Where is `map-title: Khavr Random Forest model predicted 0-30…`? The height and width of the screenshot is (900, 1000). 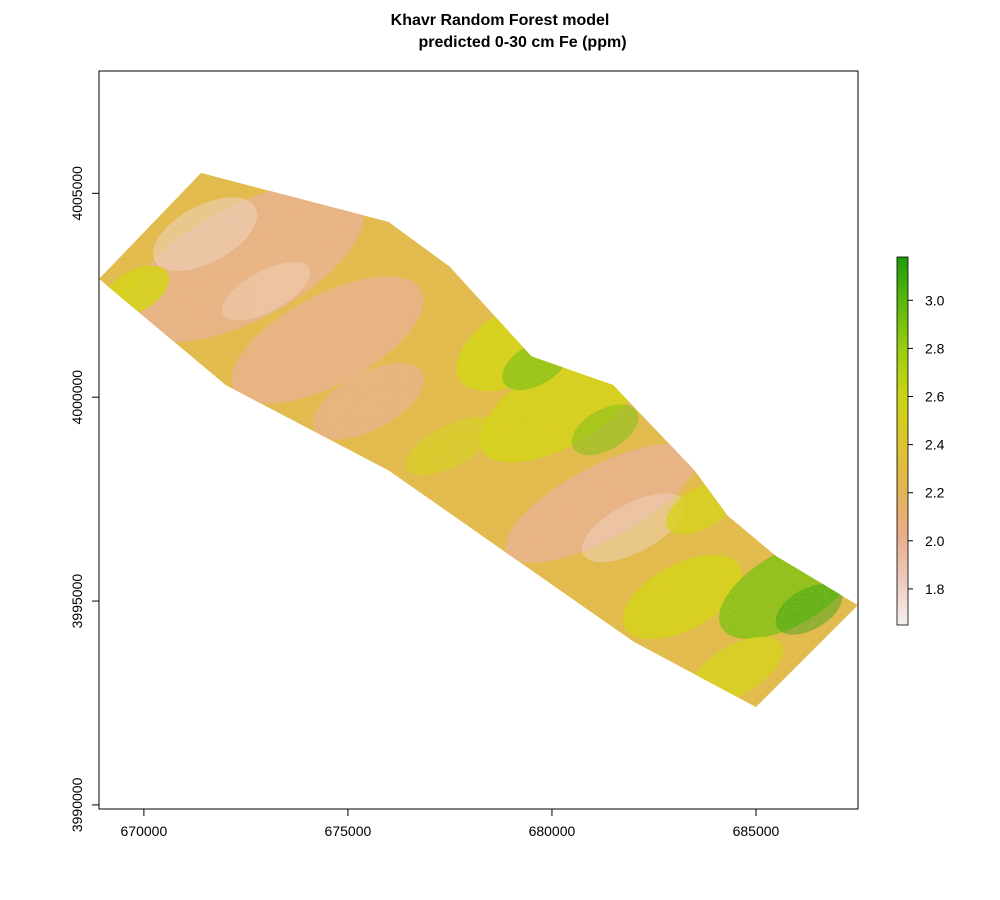
map-title: Khavr Random Forest model predicted 0-30… is located at coordinates (500, 32).